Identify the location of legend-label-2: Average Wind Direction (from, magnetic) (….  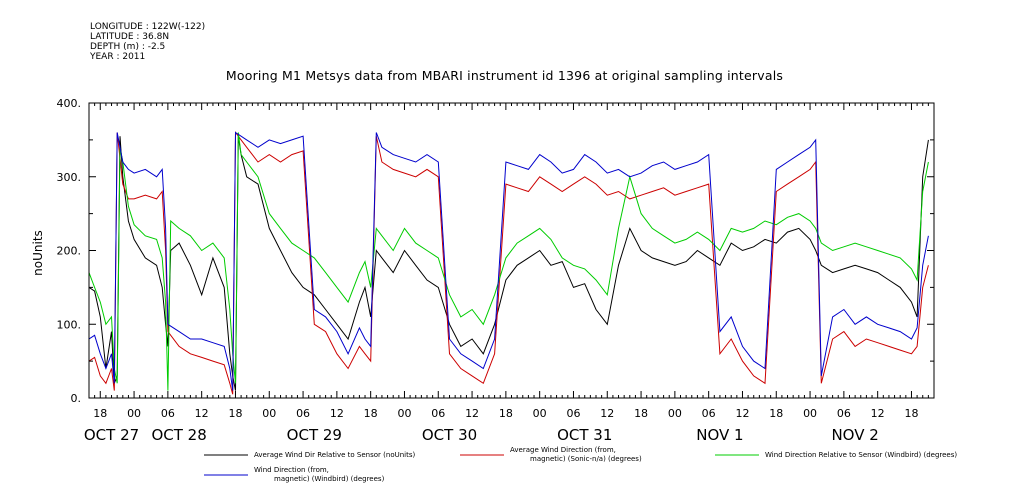
(576, 454).